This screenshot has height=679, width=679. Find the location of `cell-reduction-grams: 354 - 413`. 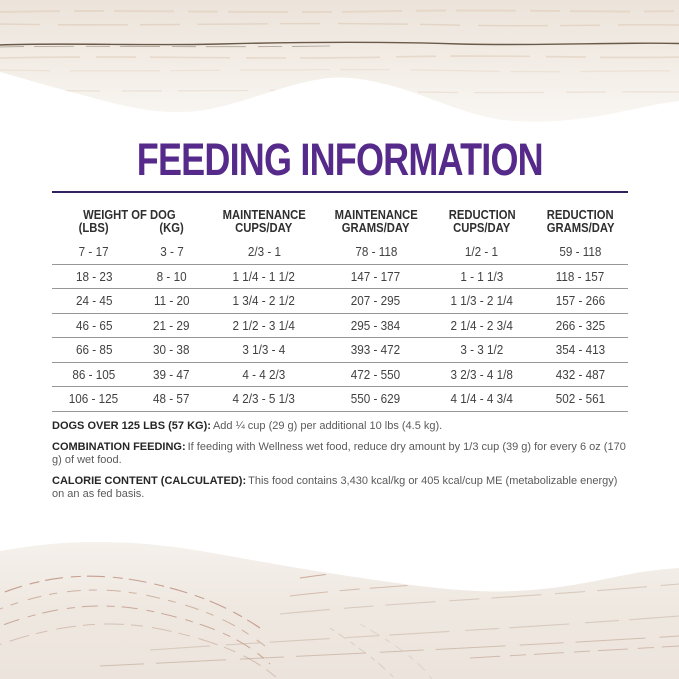

cell-reduction-grams: 354 - 413 is located at coordinates (580, 350).